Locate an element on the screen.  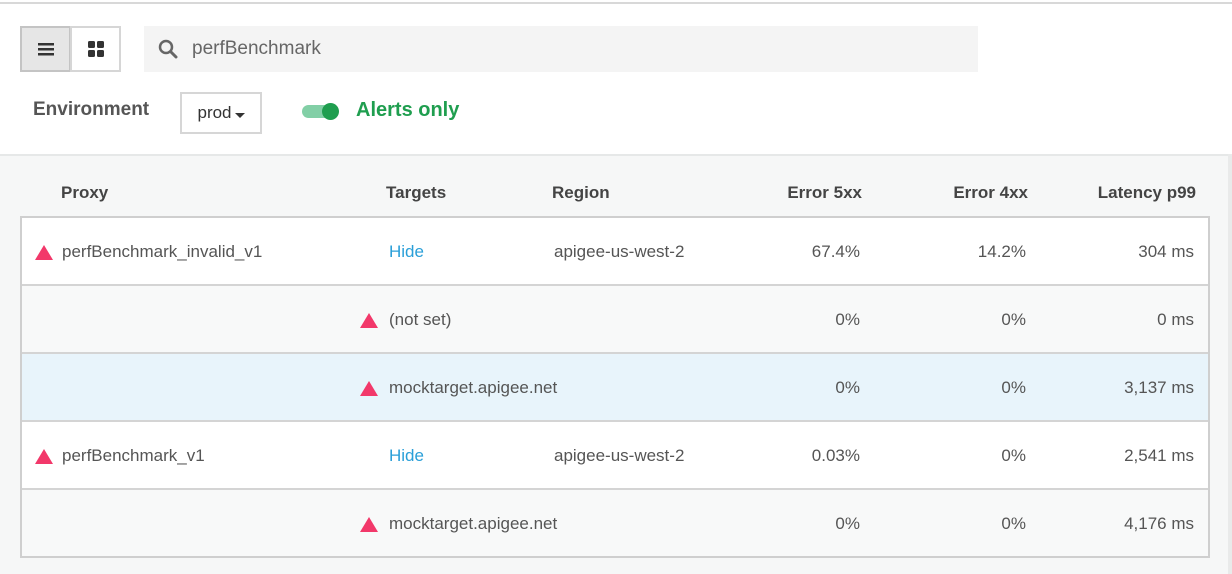
environment-label: Environment is located at coordinates (91, 109).